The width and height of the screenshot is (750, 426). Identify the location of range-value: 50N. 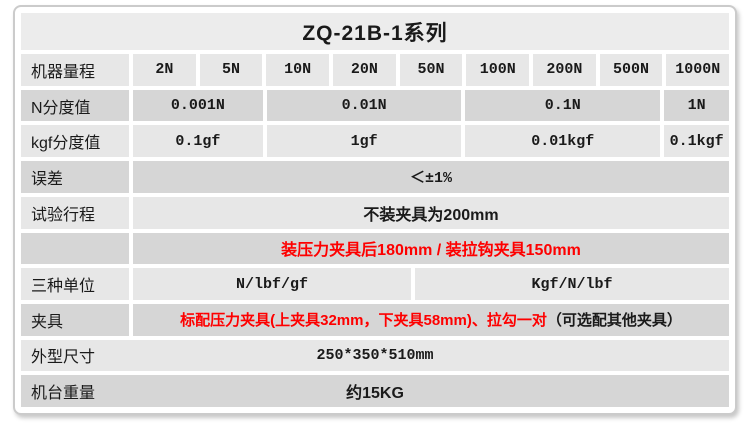
(431, 70).